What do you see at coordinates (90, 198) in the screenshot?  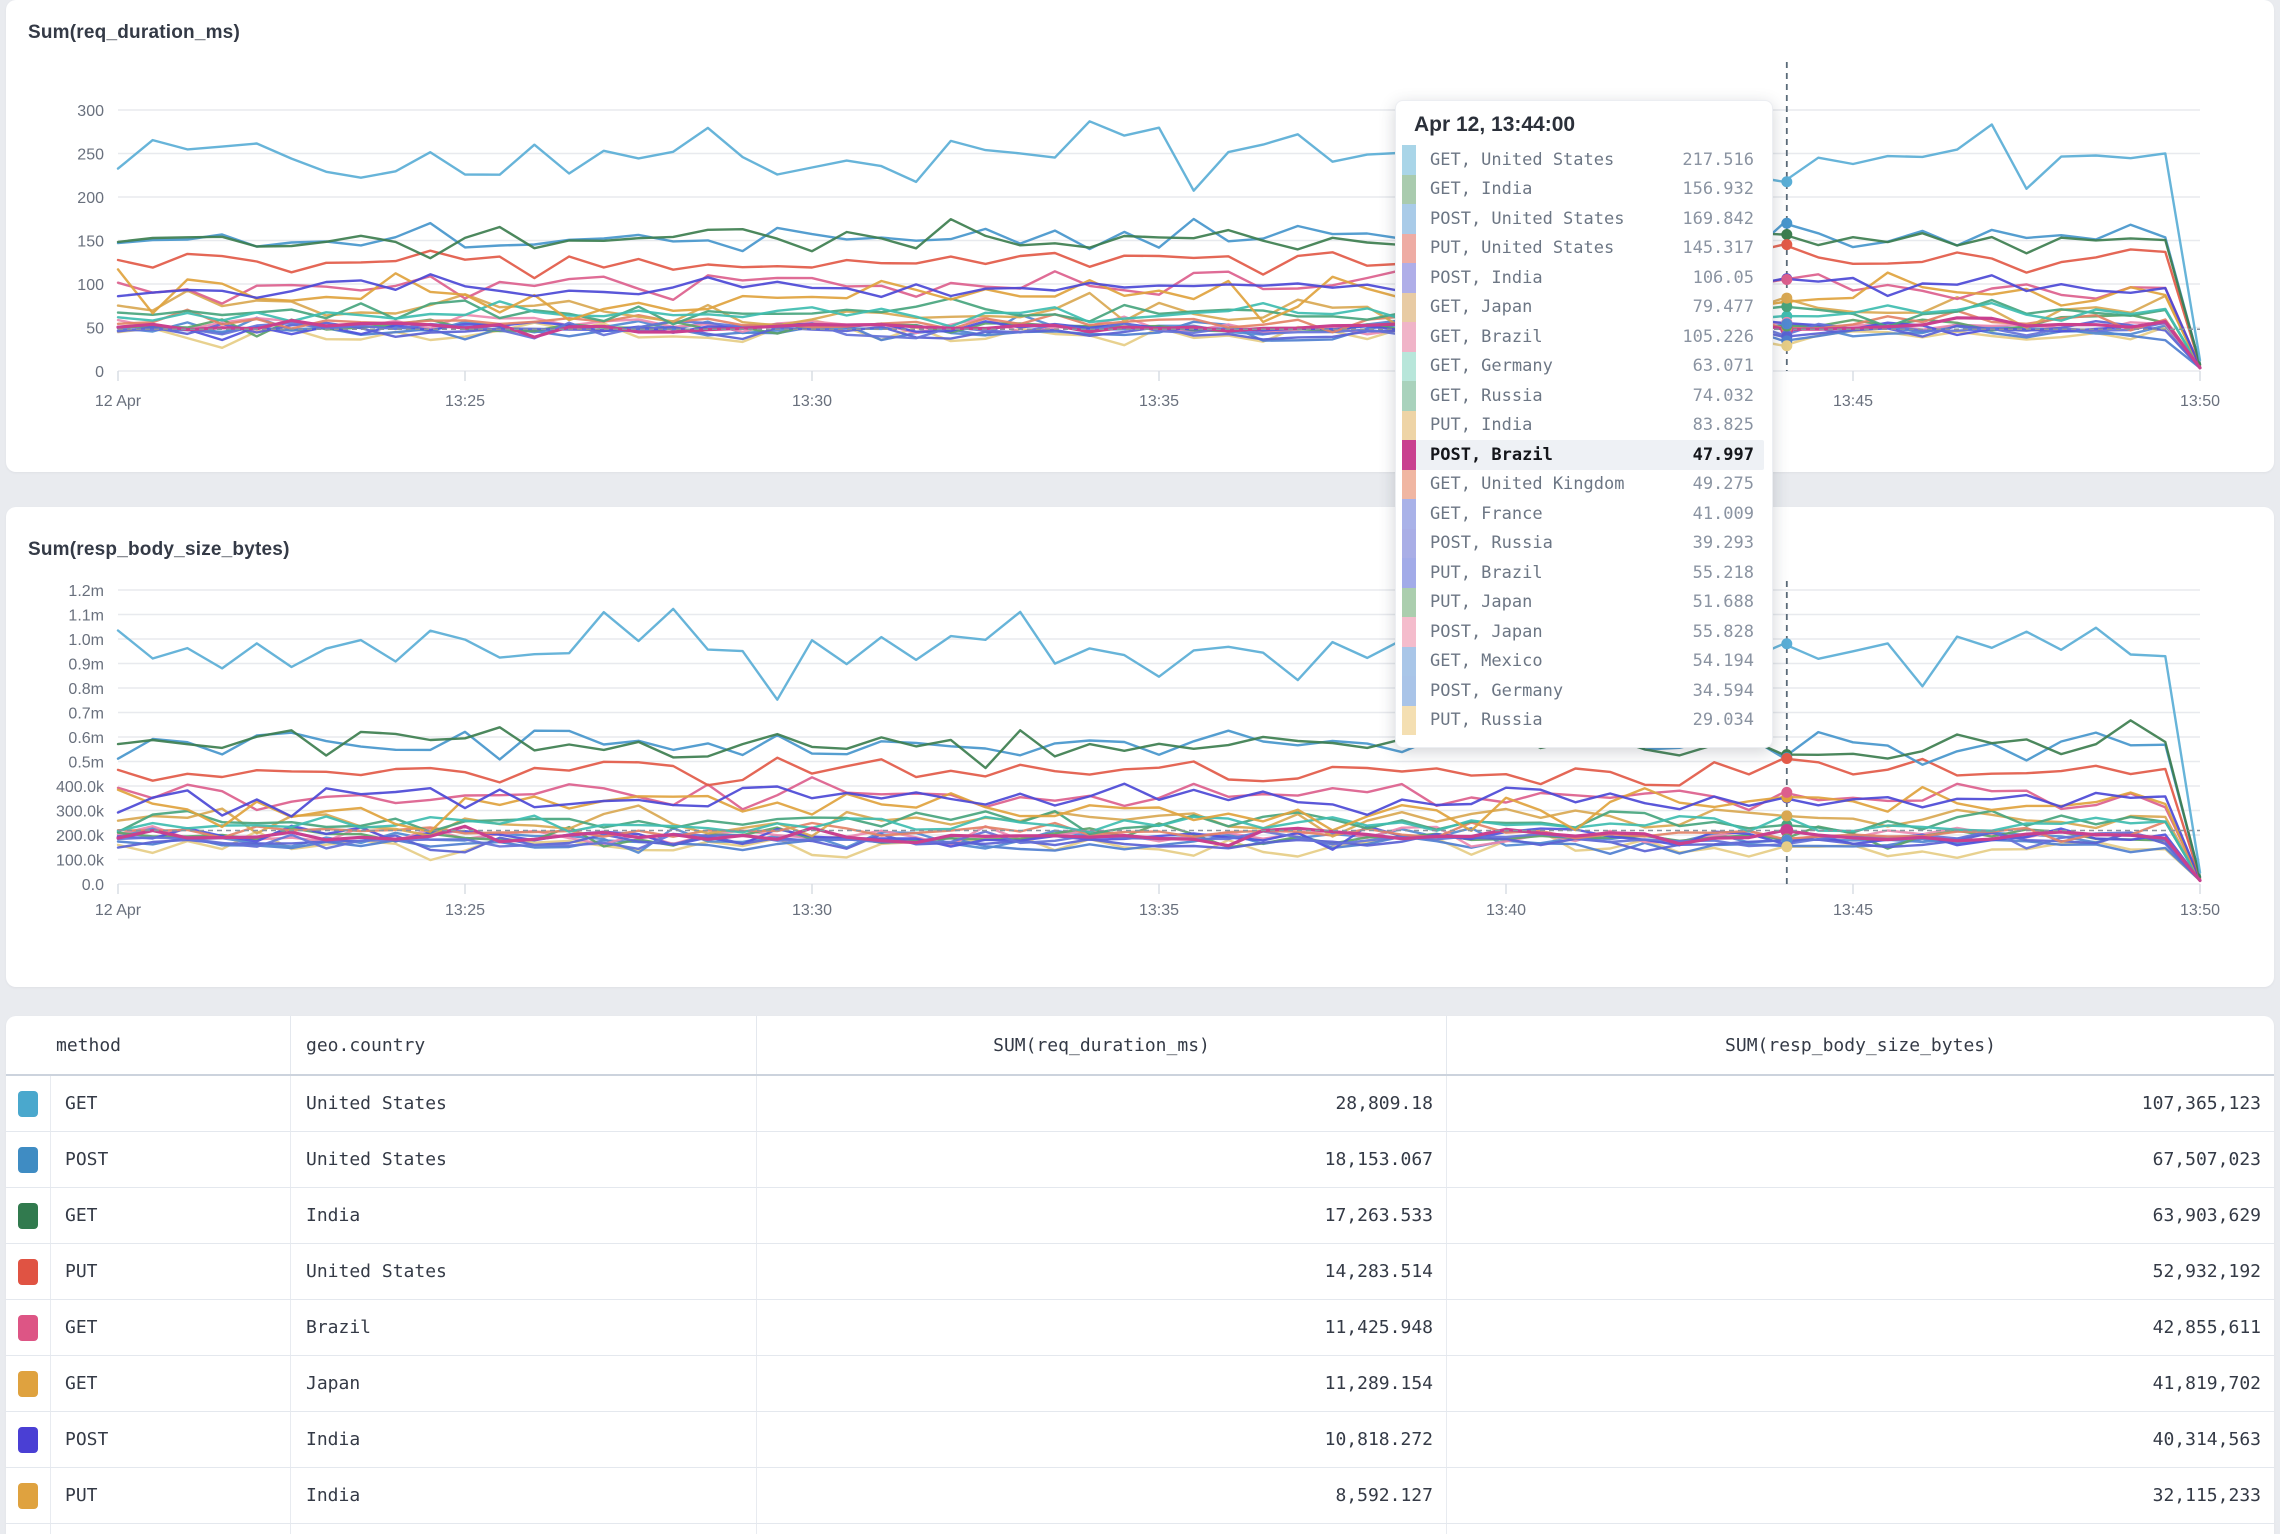 I see `y-axis-label: 200` at bounding box center [90, 198].